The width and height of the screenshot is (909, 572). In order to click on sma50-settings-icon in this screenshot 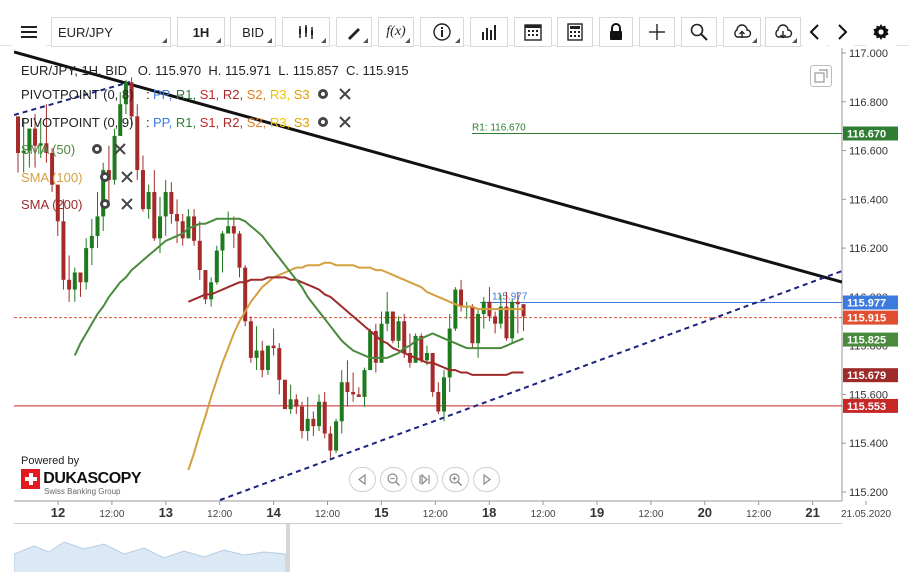, I will do `click(97, 149)`.